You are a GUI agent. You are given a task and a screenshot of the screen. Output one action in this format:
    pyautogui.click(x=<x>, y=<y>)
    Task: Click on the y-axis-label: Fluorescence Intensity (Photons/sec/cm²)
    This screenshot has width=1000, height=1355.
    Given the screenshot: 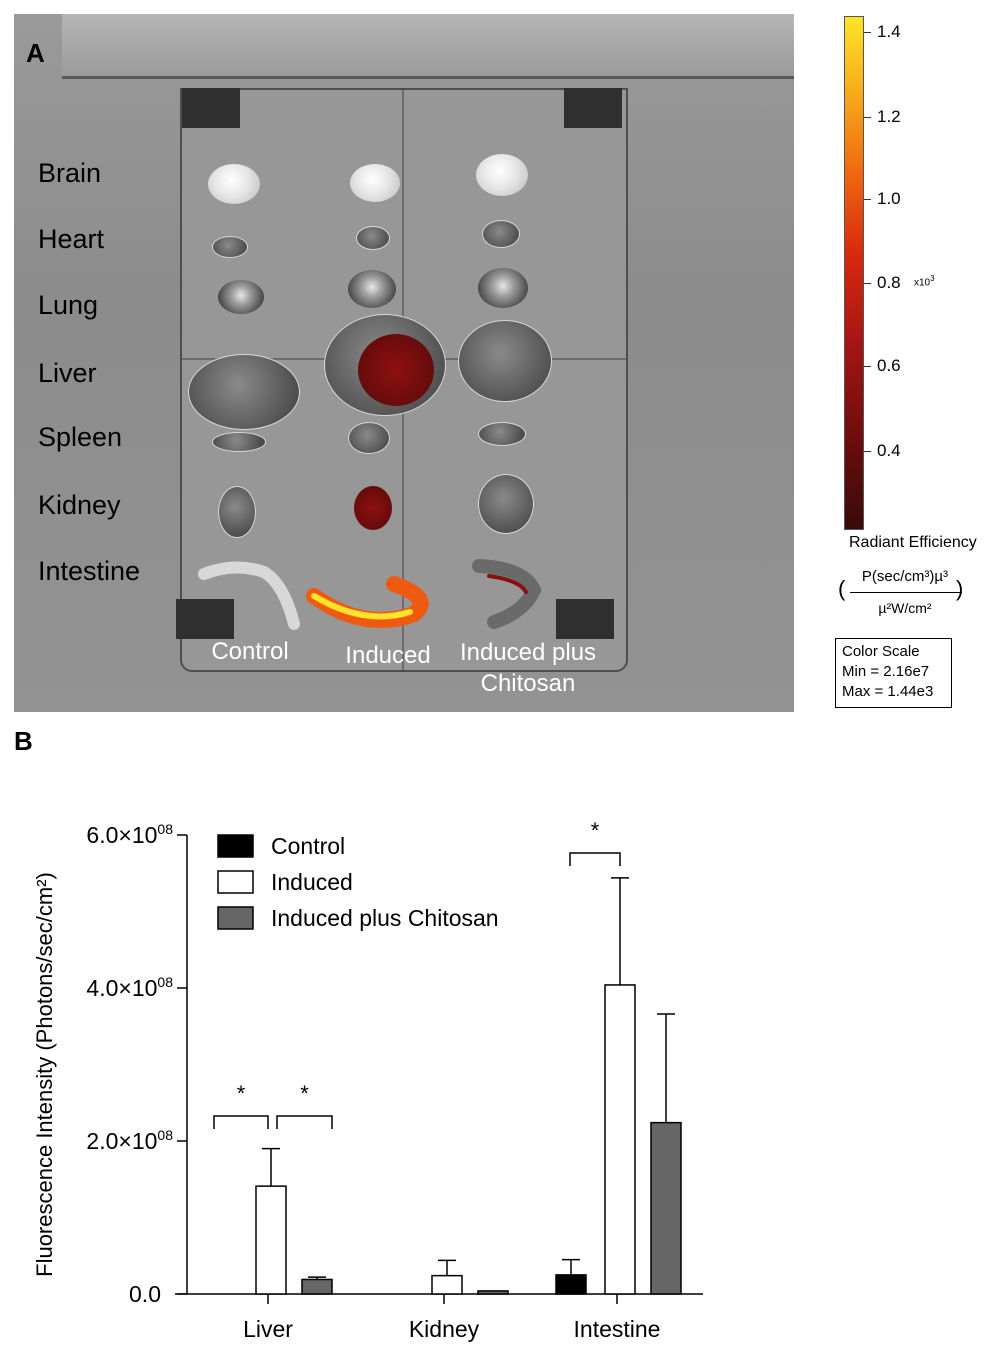 What is the action you would take?
    pyautogui.click(x=44, y=1074)
    